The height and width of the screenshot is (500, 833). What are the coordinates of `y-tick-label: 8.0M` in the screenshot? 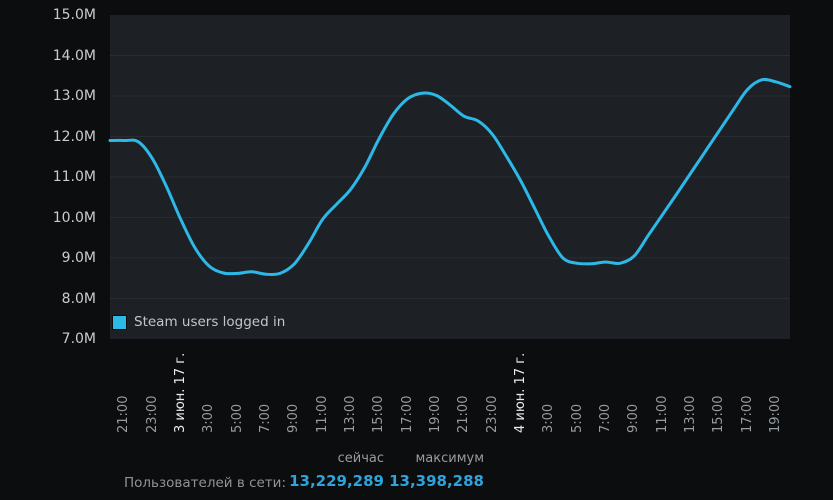 It's located at (78, 298).